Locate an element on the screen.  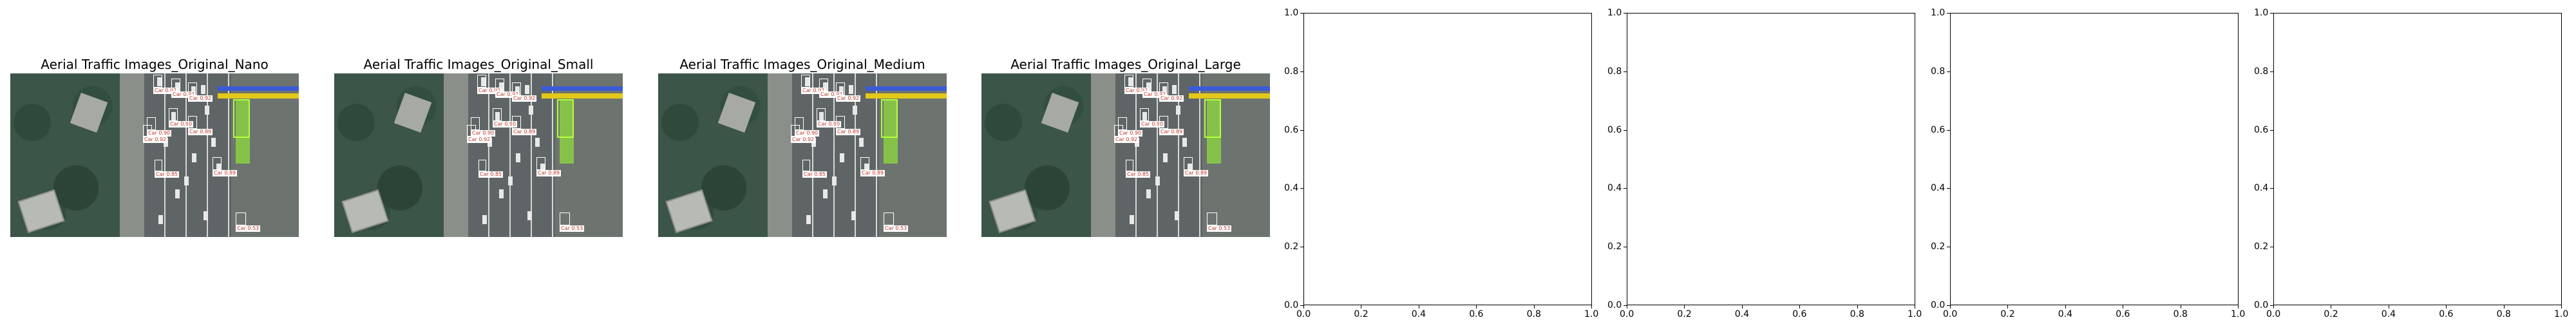
panel-title: Aerial Traffic Images_Original_Large is located at coordinates (1125, 64).